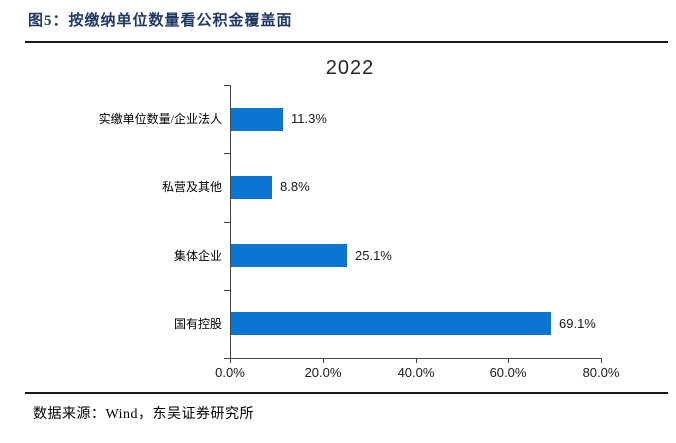 This screenshot has height=443, width=676. I want to click on source-note: 数据来源：Wind，东吴证券研究所, so click(144, 414).